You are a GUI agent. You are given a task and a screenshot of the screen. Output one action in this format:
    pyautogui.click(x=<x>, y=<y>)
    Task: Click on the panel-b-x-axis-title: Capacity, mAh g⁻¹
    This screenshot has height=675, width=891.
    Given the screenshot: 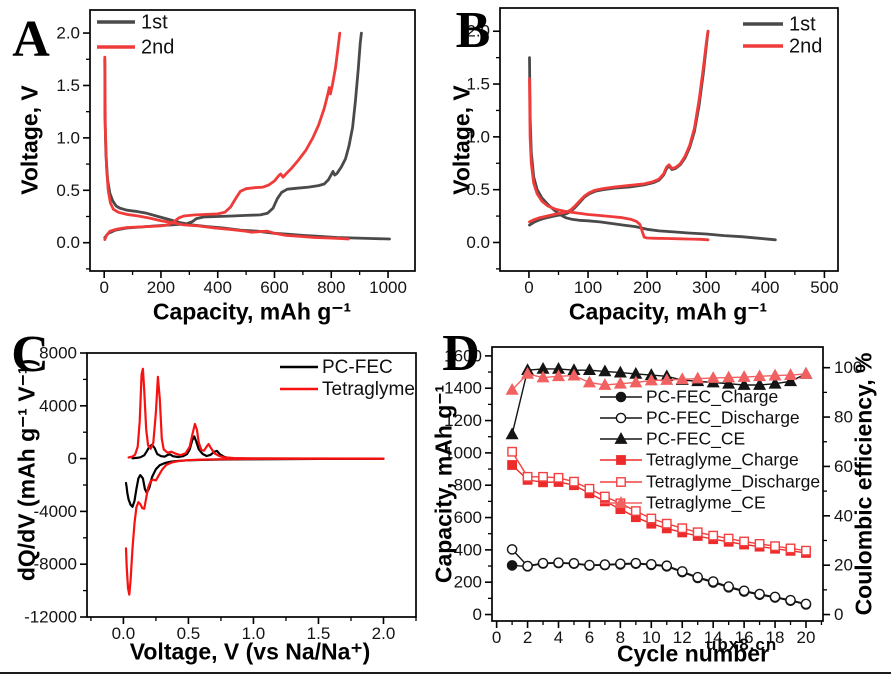 What is the action you would take?
    pyautogui.click(x=668, y=311)
    